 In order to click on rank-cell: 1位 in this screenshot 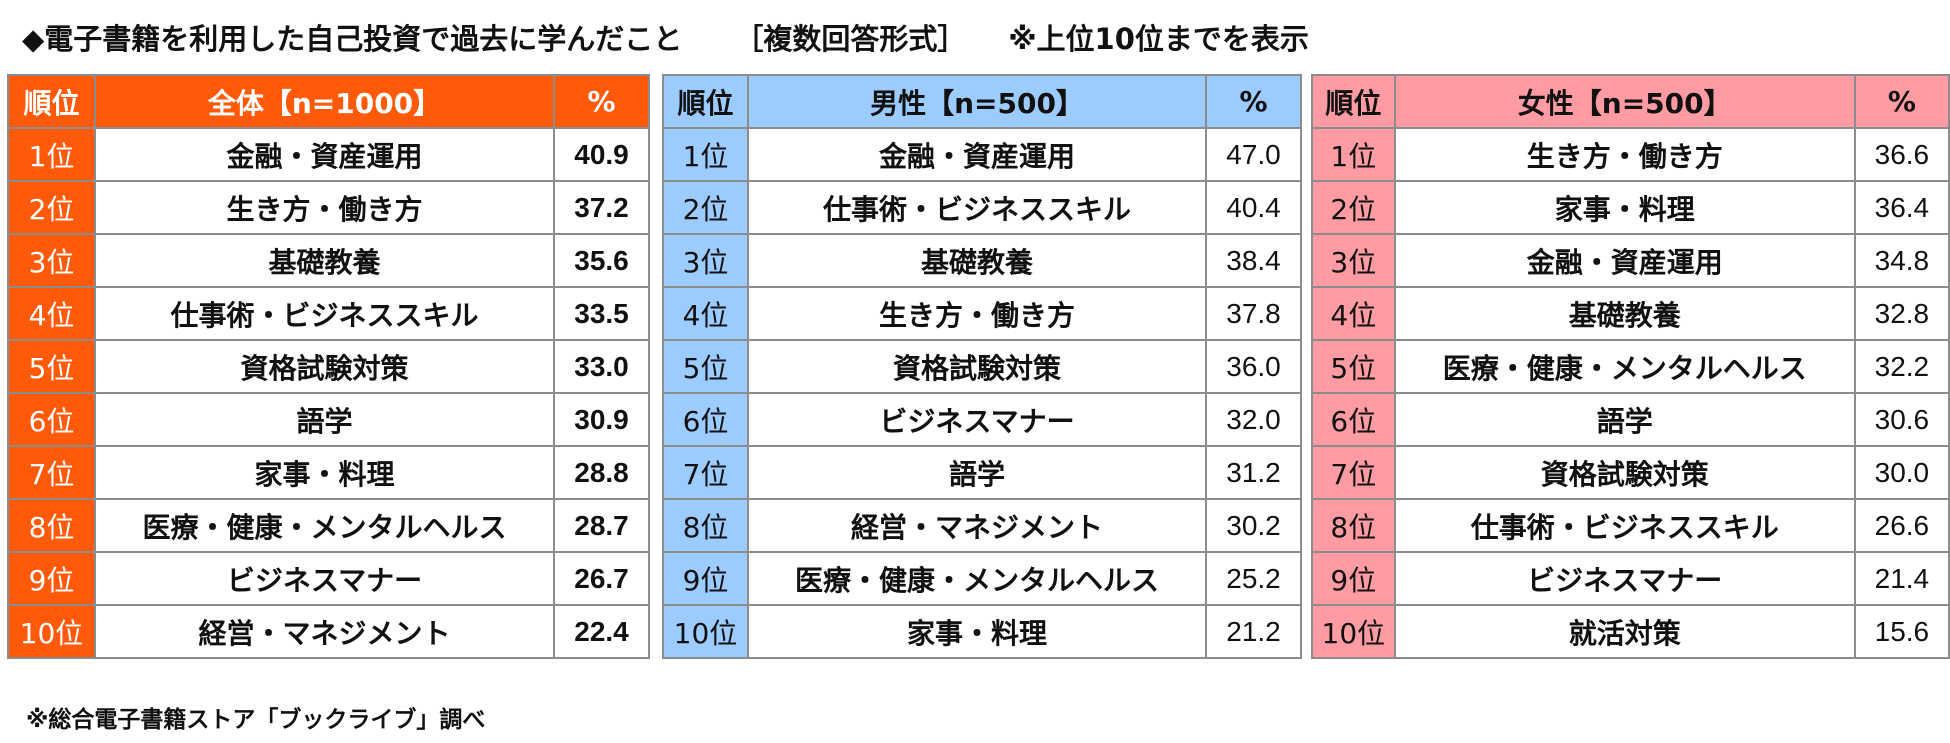, I will do `click(705, 154)`.